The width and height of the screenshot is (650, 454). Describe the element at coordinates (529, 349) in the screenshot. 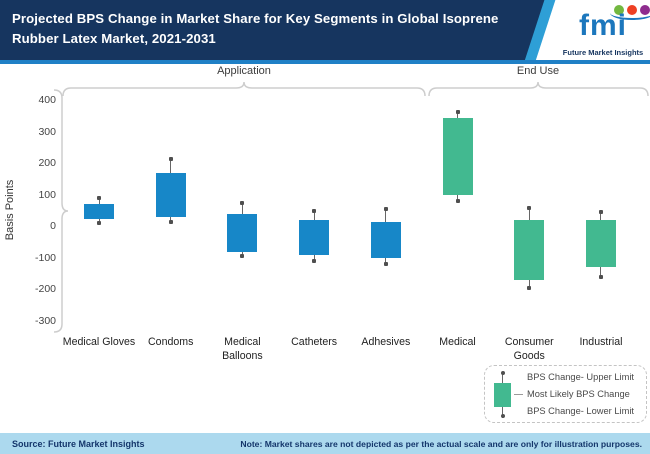

I see `x-axis-label: Consumer Goods` at that location.